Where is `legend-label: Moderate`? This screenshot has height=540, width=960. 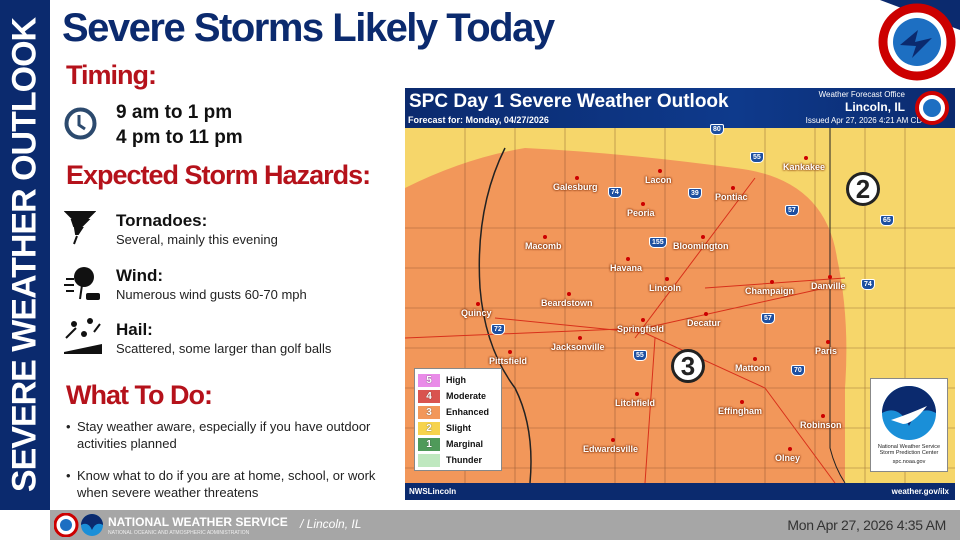 legend-label: Moderate is located at coordinates (466, 396).